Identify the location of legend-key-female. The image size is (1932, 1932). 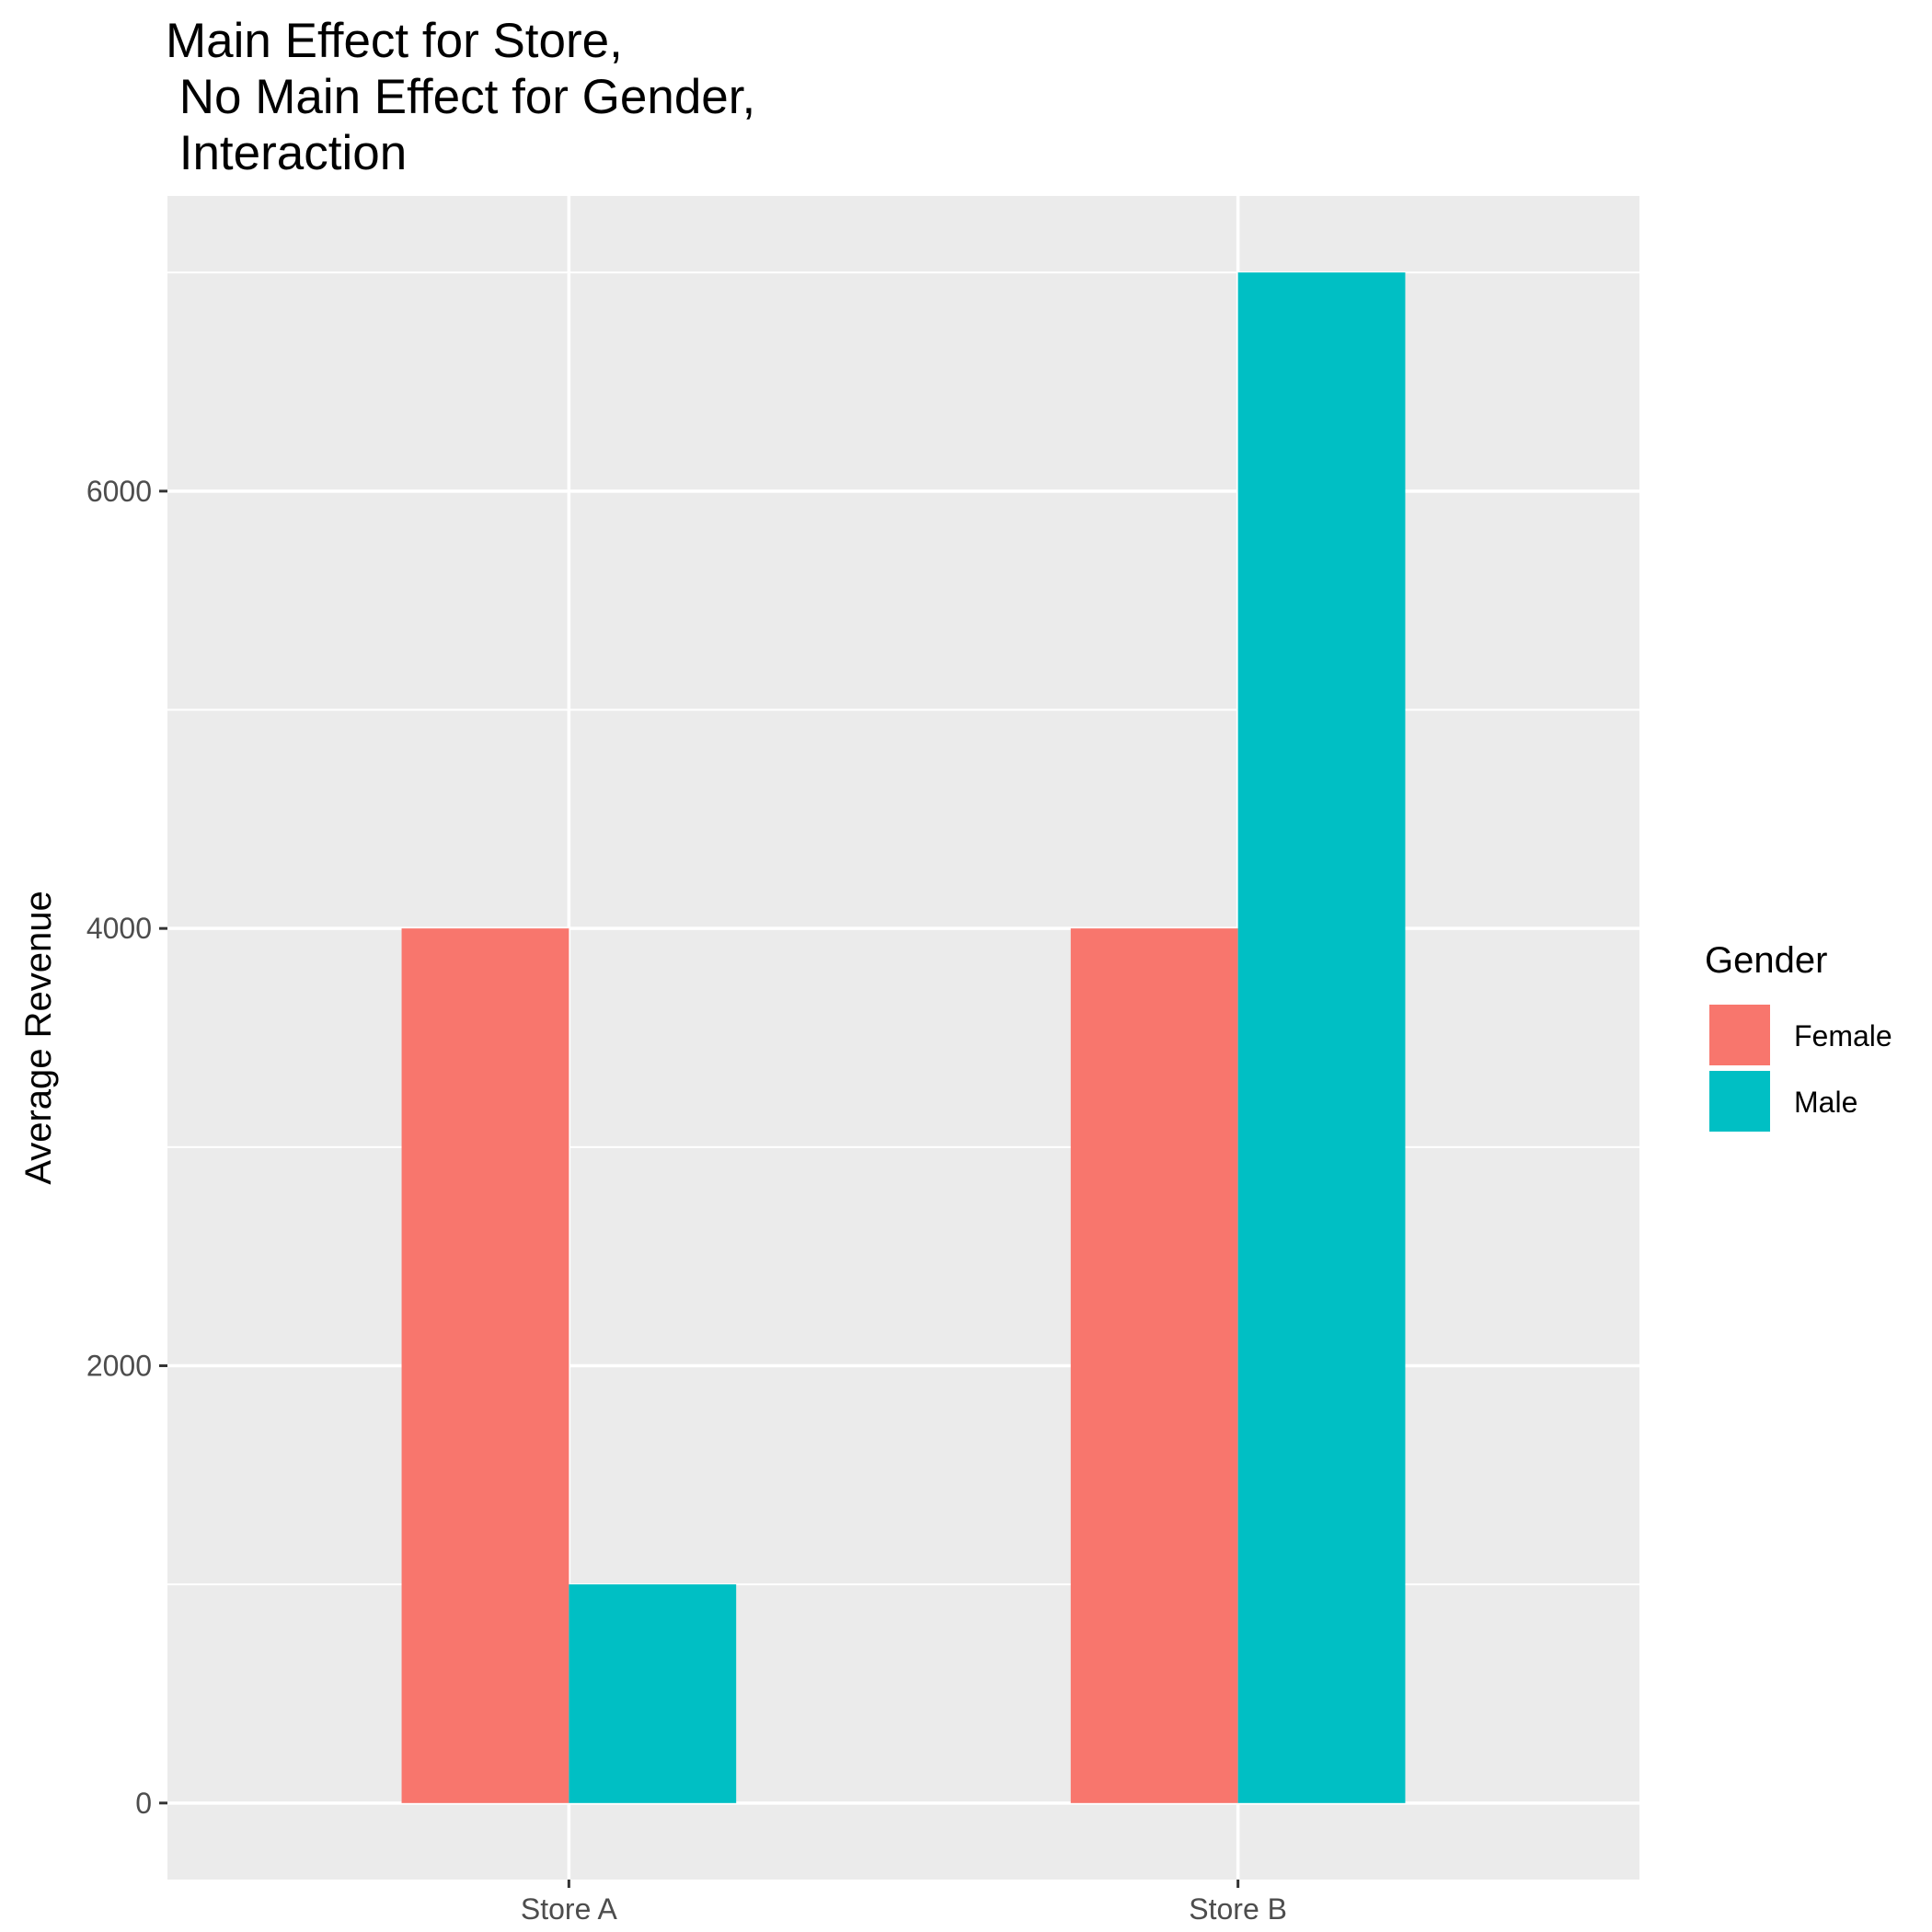
(1739, 1035).